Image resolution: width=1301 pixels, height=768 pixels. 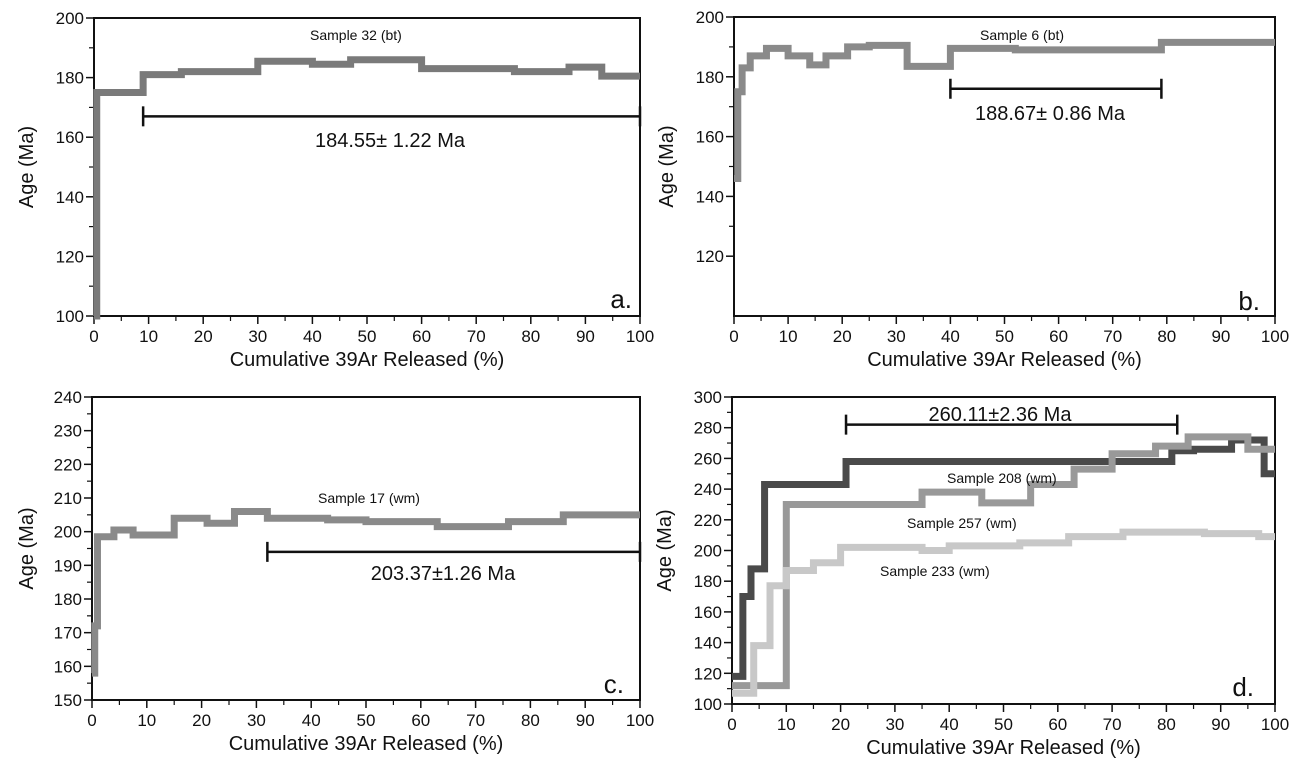 What do you see at coordinates (68, 565) in the screenshot?
I see `y-tick-label: 190` at bounding box center [68, 565].